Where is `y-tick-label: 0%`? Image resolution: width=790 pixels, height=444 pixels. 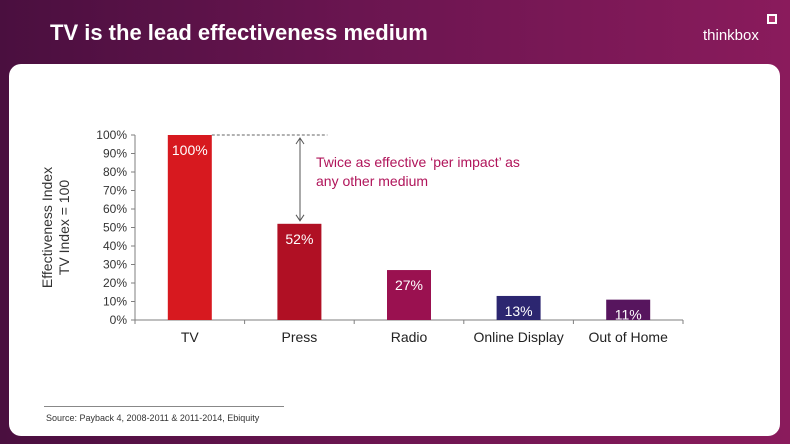 y-tick-label: 0% is located at coordinates (119, 320).